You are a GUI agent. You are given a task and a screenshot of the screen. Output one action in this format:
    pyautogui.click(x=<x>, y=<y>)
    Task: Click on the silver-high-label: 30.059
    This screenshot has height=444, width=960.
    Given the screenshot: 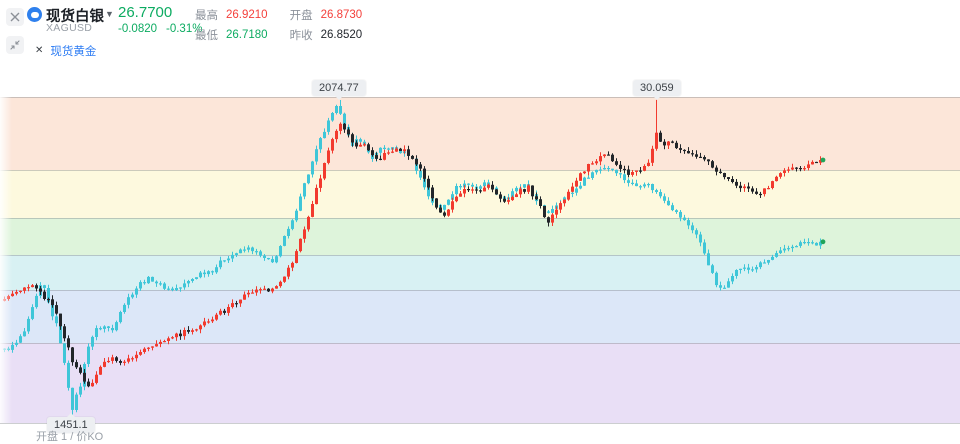 What is the action you would take?
    pyautogui.click(x=657, y=90)
    